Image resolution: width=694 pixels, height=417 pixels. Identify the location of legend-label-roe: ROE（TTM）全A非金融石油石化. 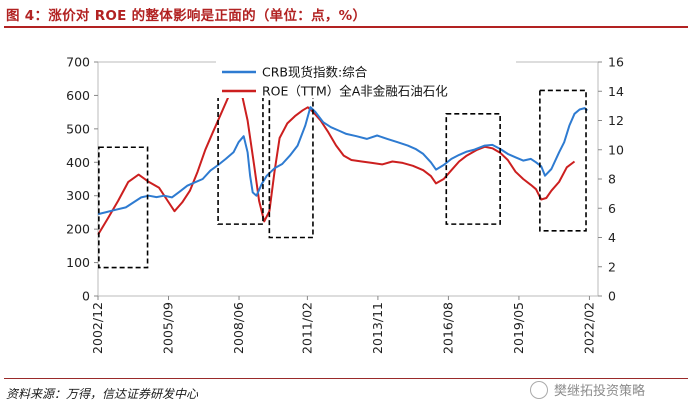
(355, 91).